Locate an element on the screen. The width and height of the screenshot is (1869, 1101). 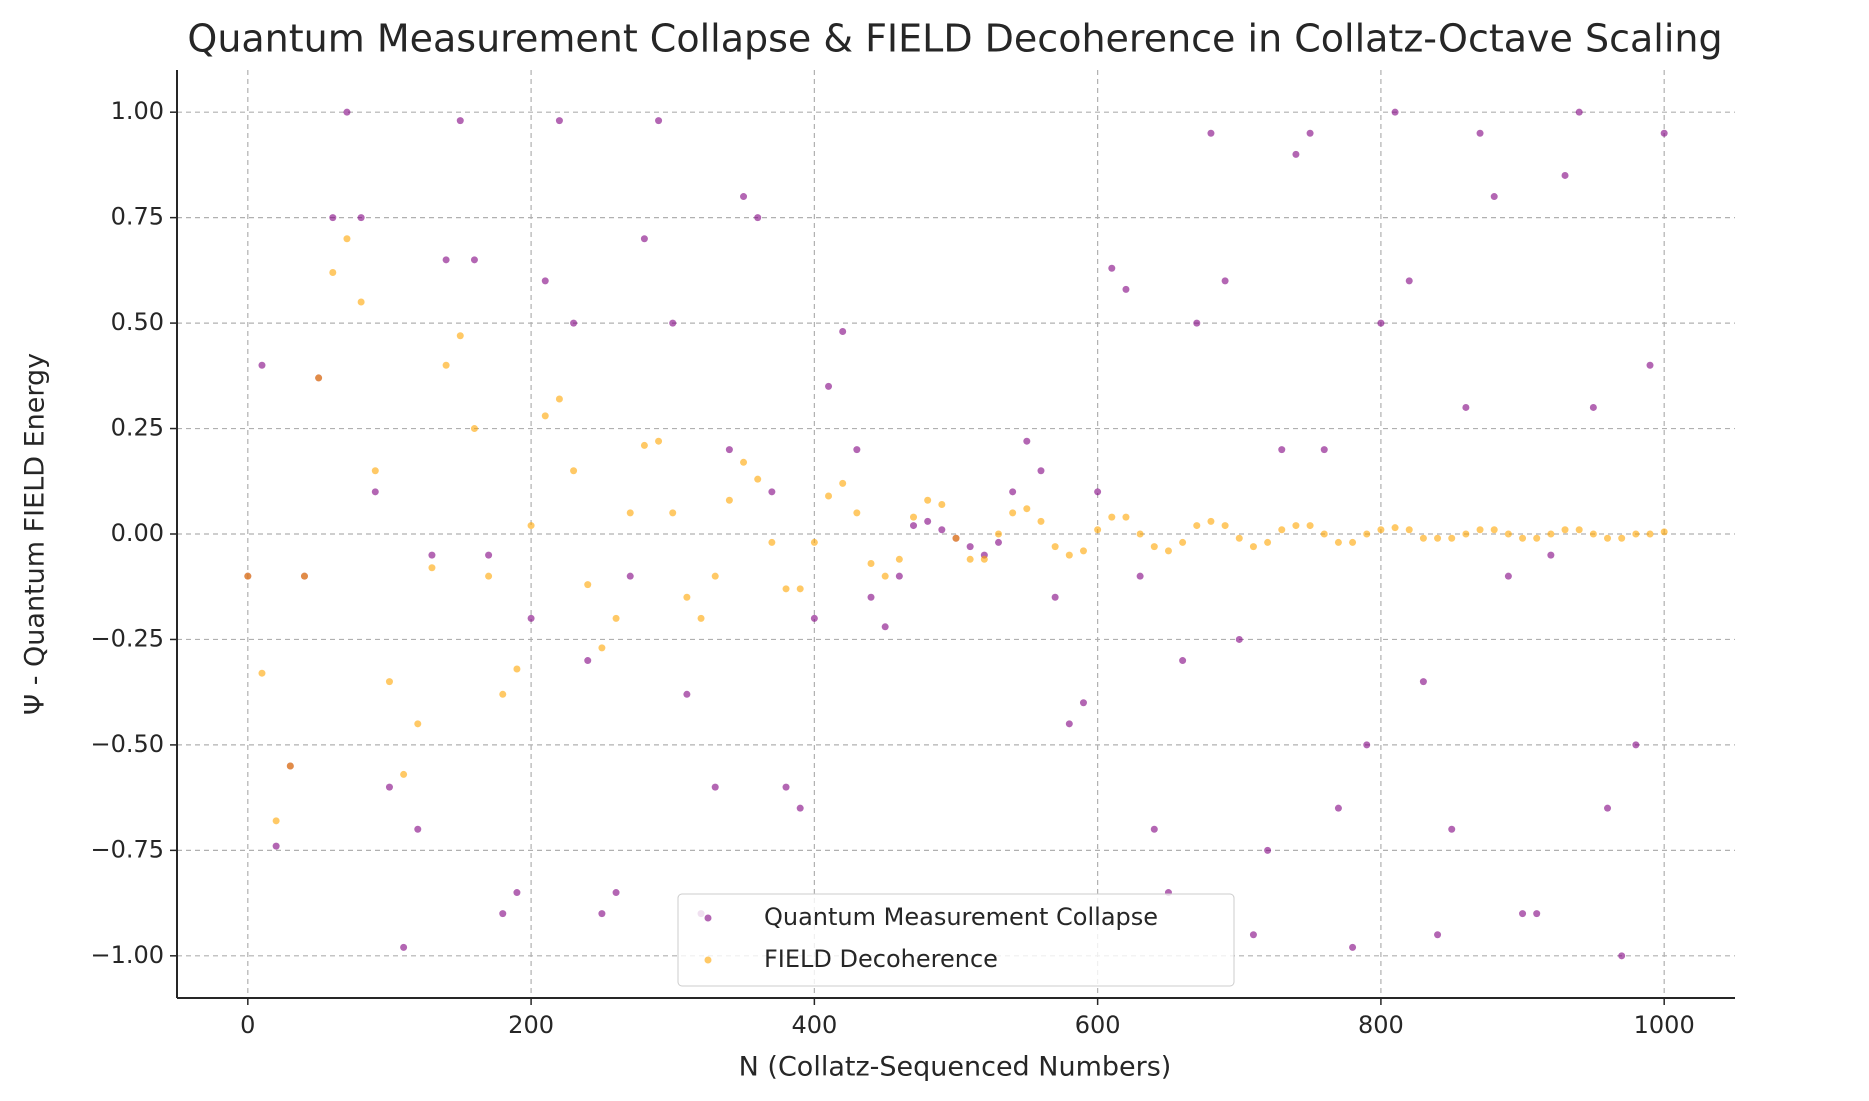
y-tick-label: −0.50 is located at coordinates (127, 744).